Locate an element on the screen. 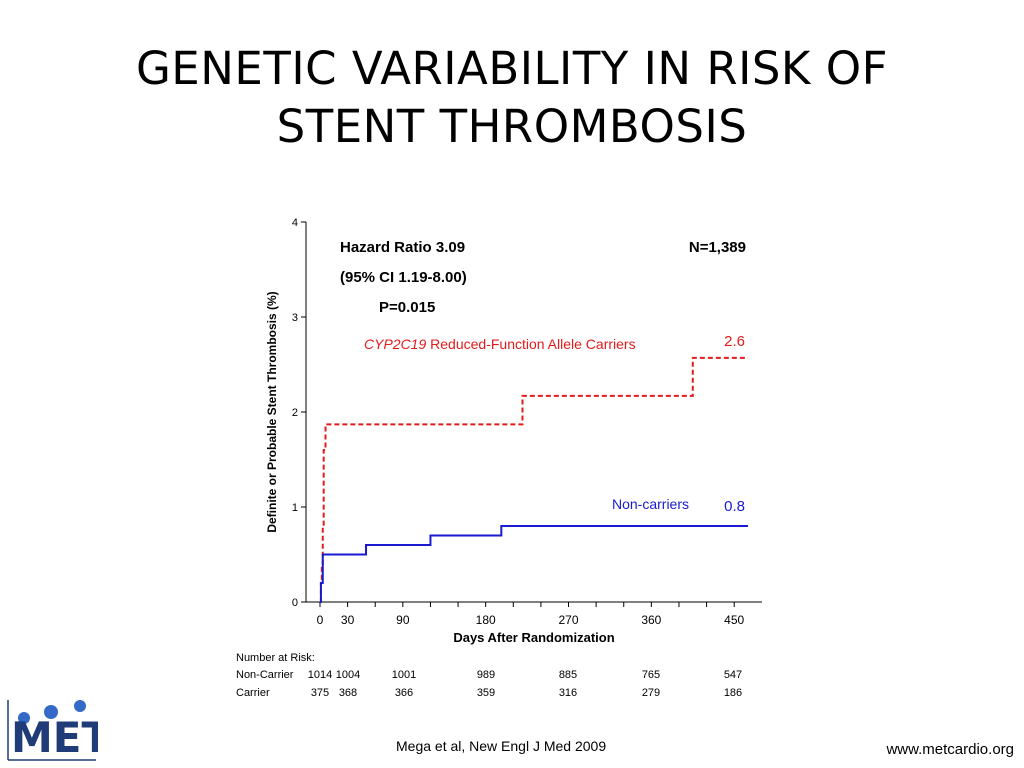 This screenshot has height=768, width=1024. n-label: N=1,389 is located at coordinates (717, 247).